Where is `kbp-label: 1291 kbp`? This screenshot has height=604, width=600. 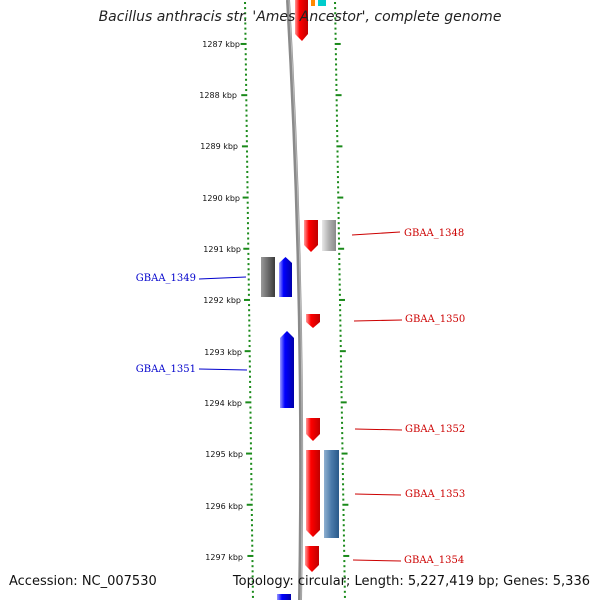
kbp-label: 1291 kbp is located at coordinates (222, 249).